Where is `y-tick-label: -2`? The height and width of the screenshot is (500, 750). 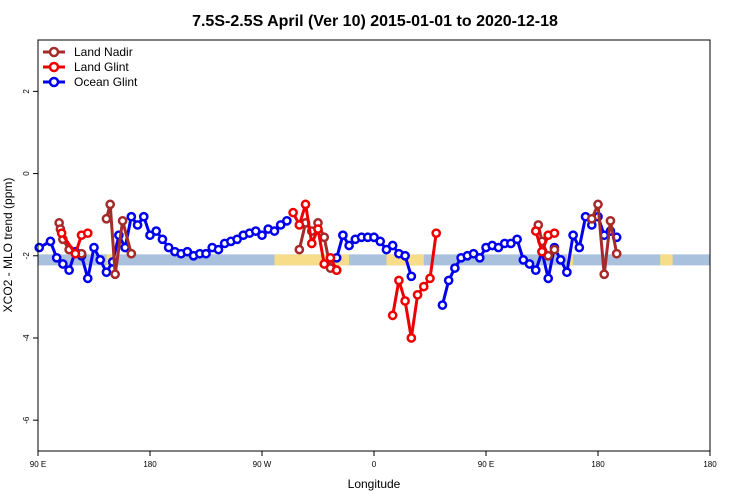 y-tick-label: -2 is located at coordinates (26, 256).